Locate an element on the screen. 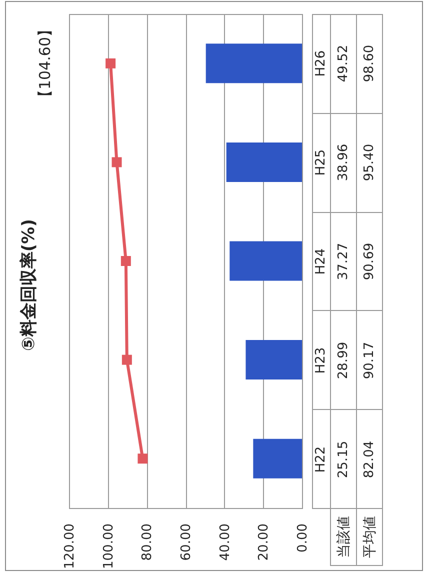 This screenshot has width=425, height=574. text: ⑤料金回収率(%) is located at coordinates (29, 285).